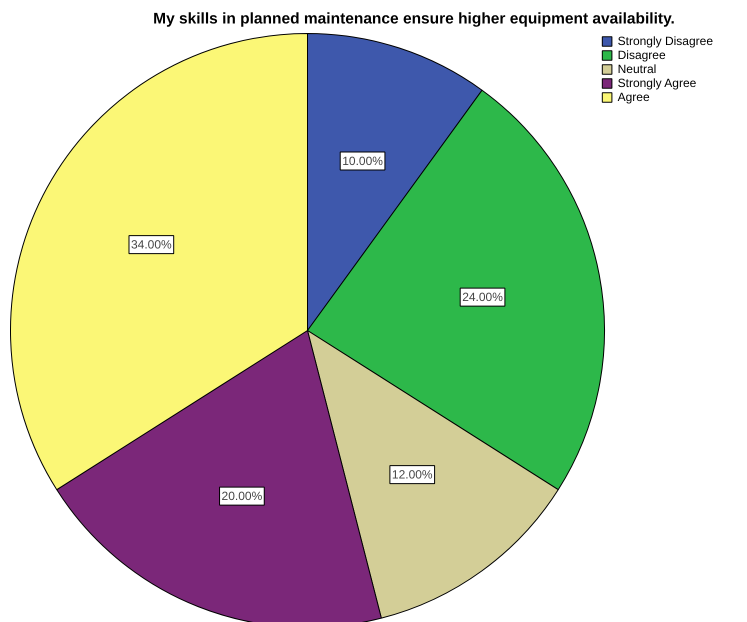  What do you see at coordinates (151, 245) in the screenshot?
I see `data-label: 34.00%` at bounding box center [151, 245].